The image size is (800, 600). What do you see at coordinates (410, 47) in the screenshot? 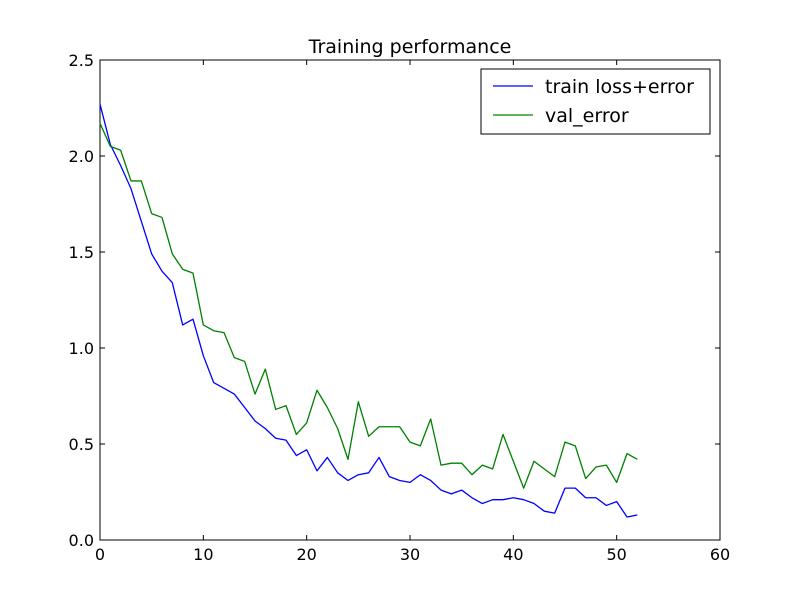
I see `chart-title: Training performance` at bounding box center [410, 47].